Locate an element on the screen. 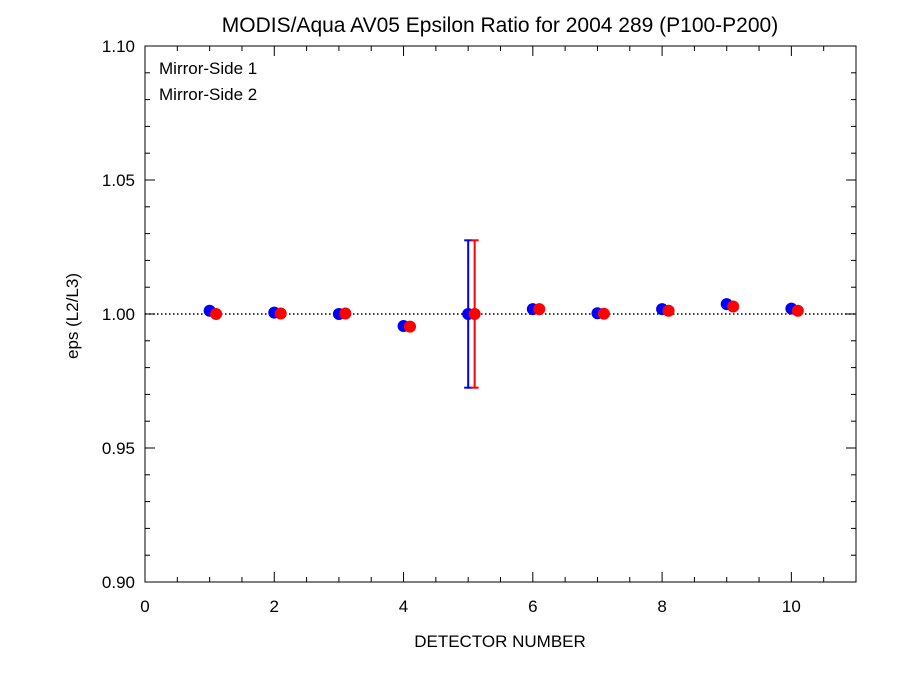  x-tick-label: 10 is located at coordinates (791, 606).